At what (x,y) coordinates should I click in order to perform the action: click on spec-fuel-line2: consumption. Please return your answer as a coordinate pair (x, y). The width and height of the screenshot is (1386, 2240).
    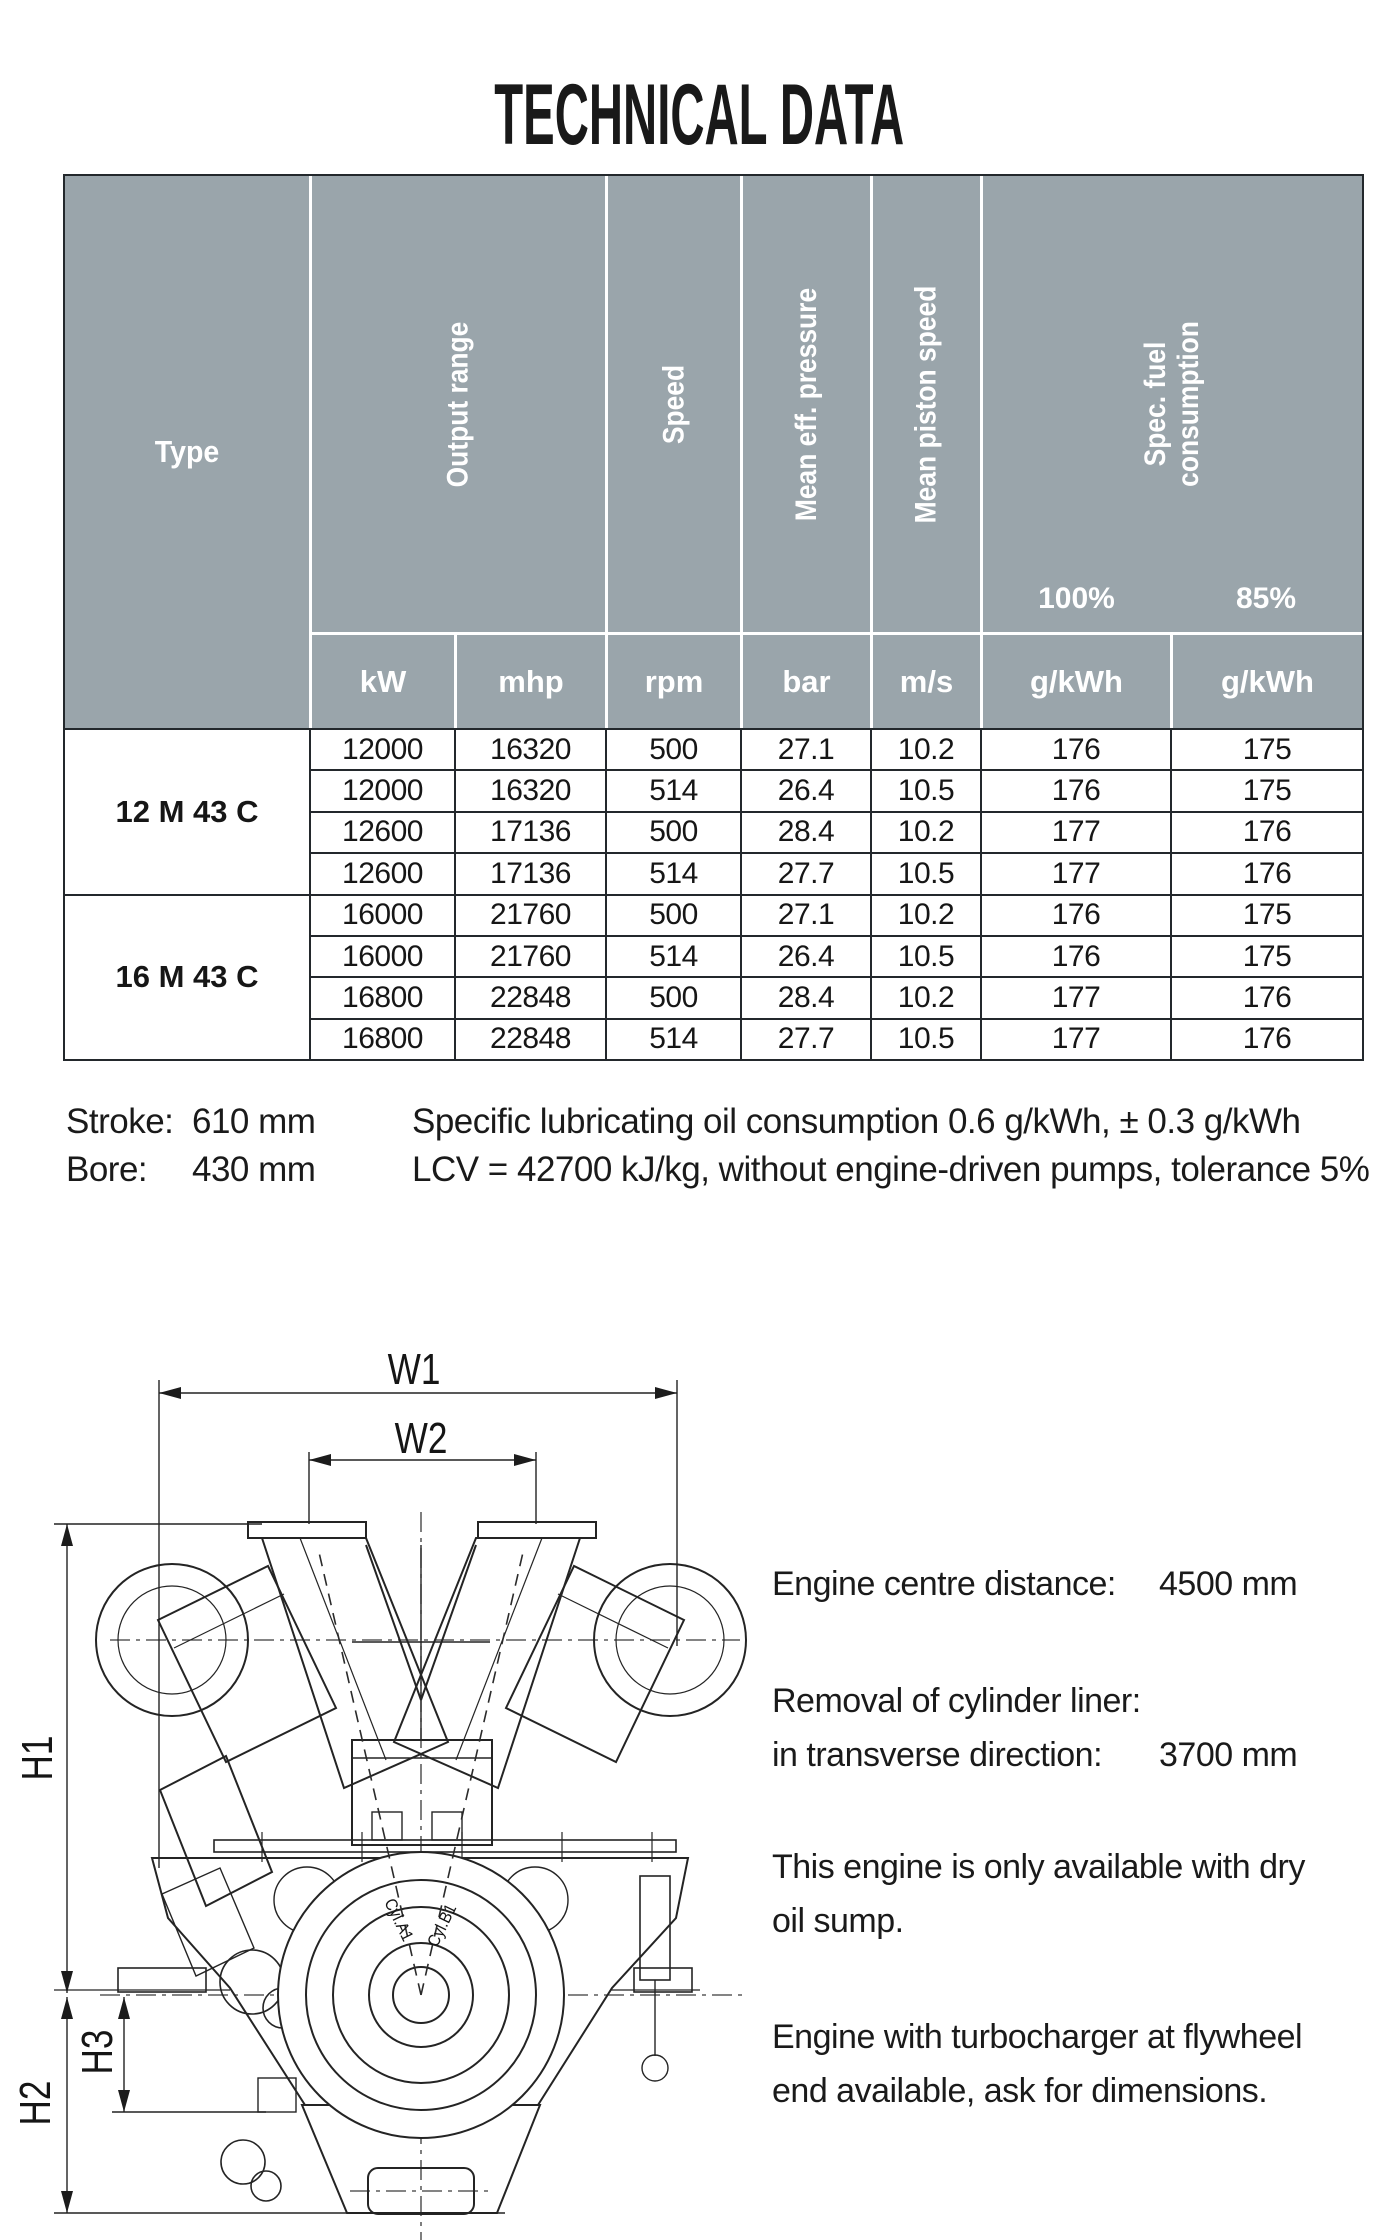
    Looking at the image, I should click on (1189, 404).